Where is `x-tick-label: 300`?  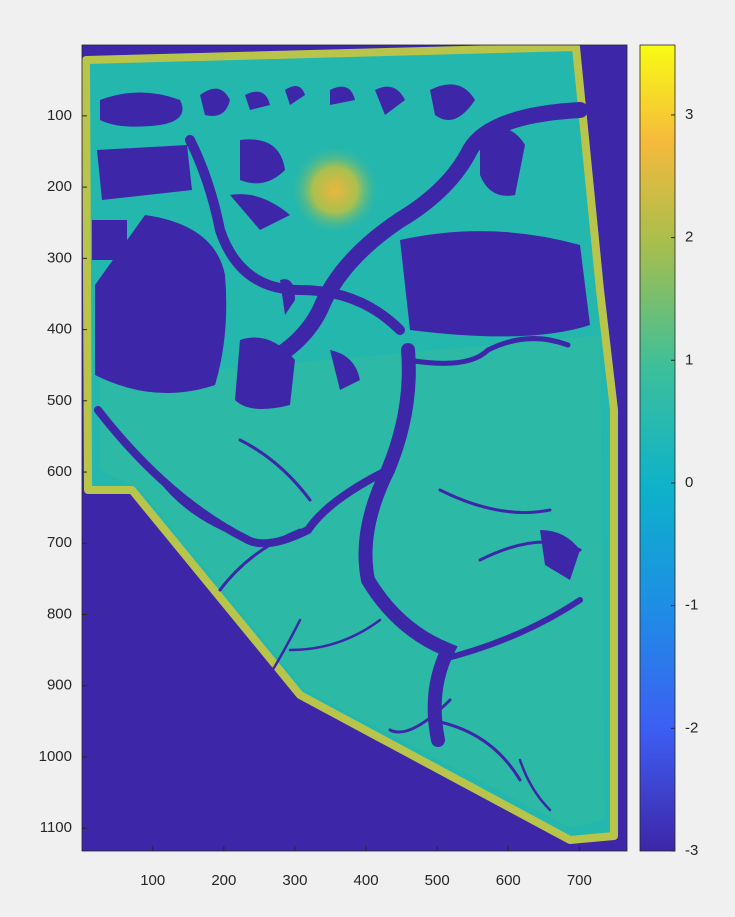
x-tick-label: 300 is located at coordinates (294, 880).